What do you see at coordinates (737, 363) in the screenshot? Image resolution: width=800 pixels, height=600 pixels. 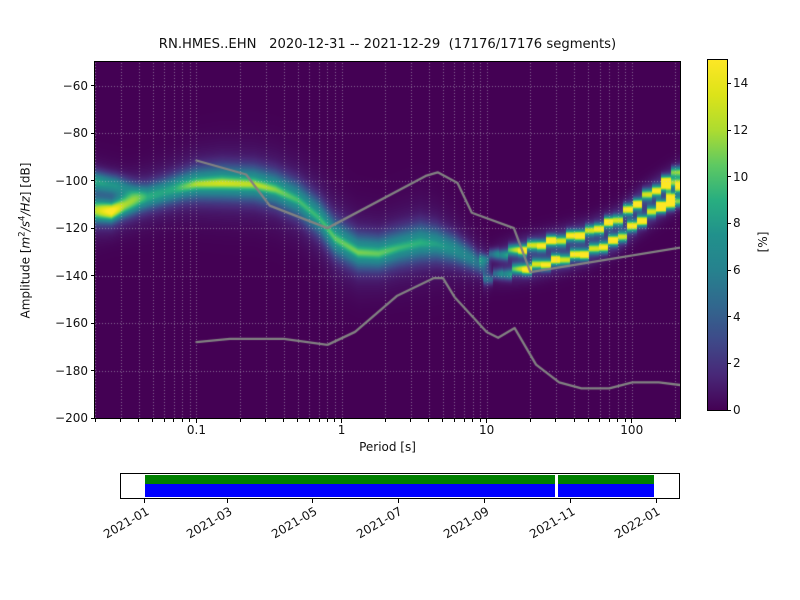 I see `colorbar-tick-label: 2` at bounding box center [737, 363].